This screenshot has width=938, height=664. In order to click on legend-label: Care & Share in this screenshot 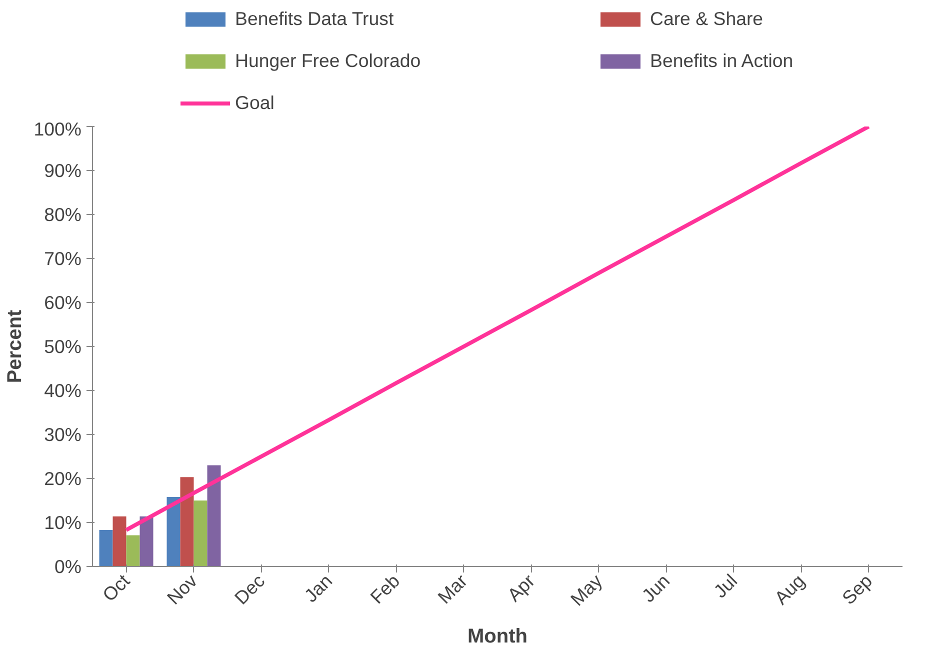, I will do `click(707, 19)`.